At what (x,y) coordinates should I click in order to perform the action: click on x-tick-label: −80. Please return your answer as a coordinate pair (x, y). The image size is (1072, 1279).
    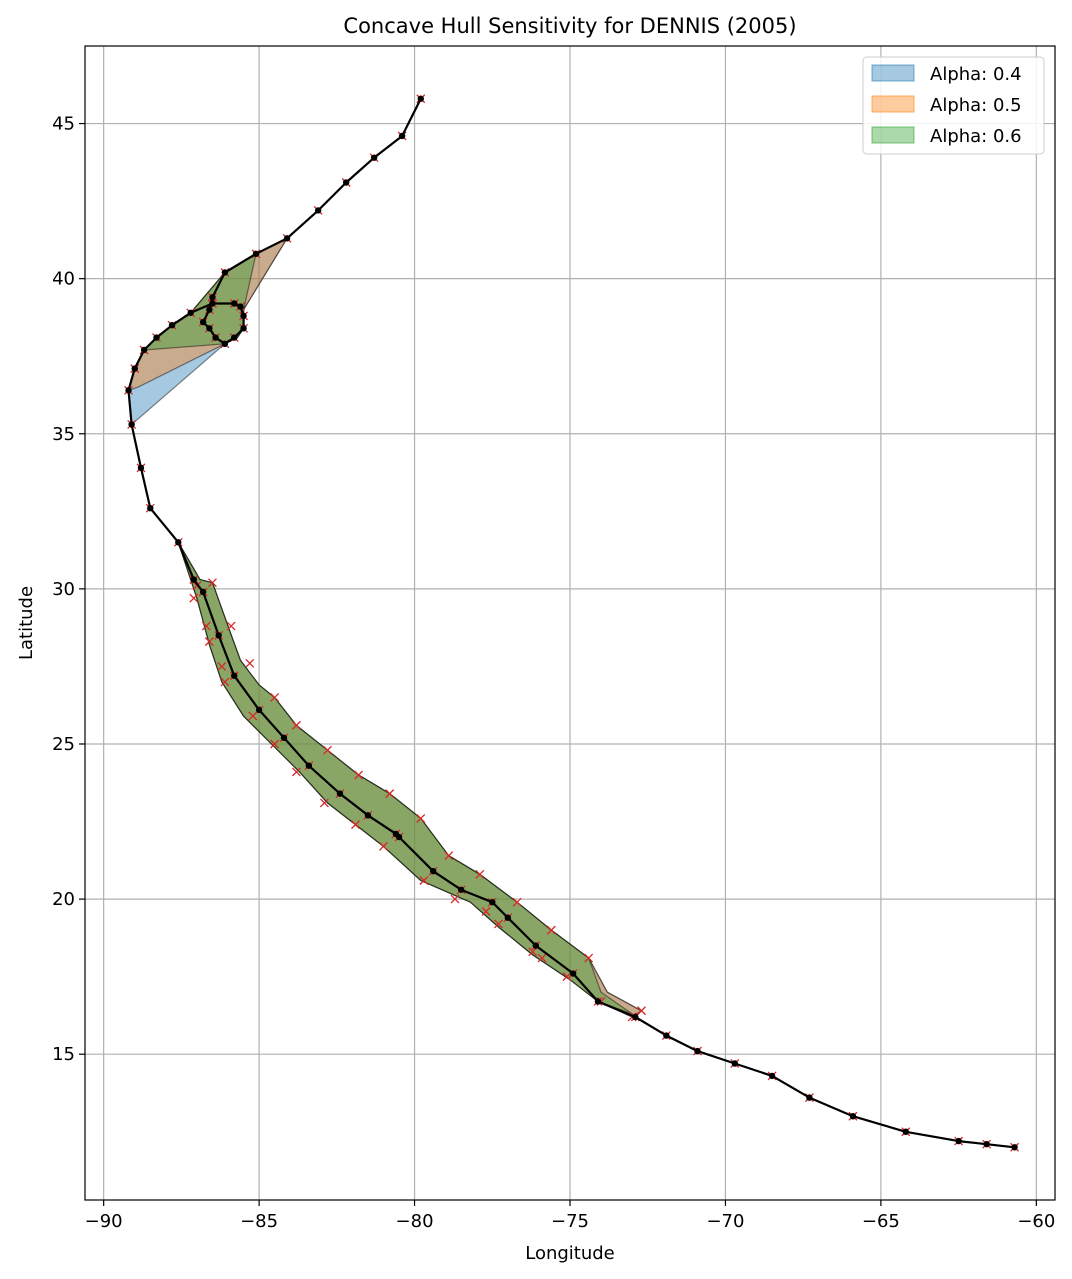
    Looking at the image, I should click on (415, 1221).